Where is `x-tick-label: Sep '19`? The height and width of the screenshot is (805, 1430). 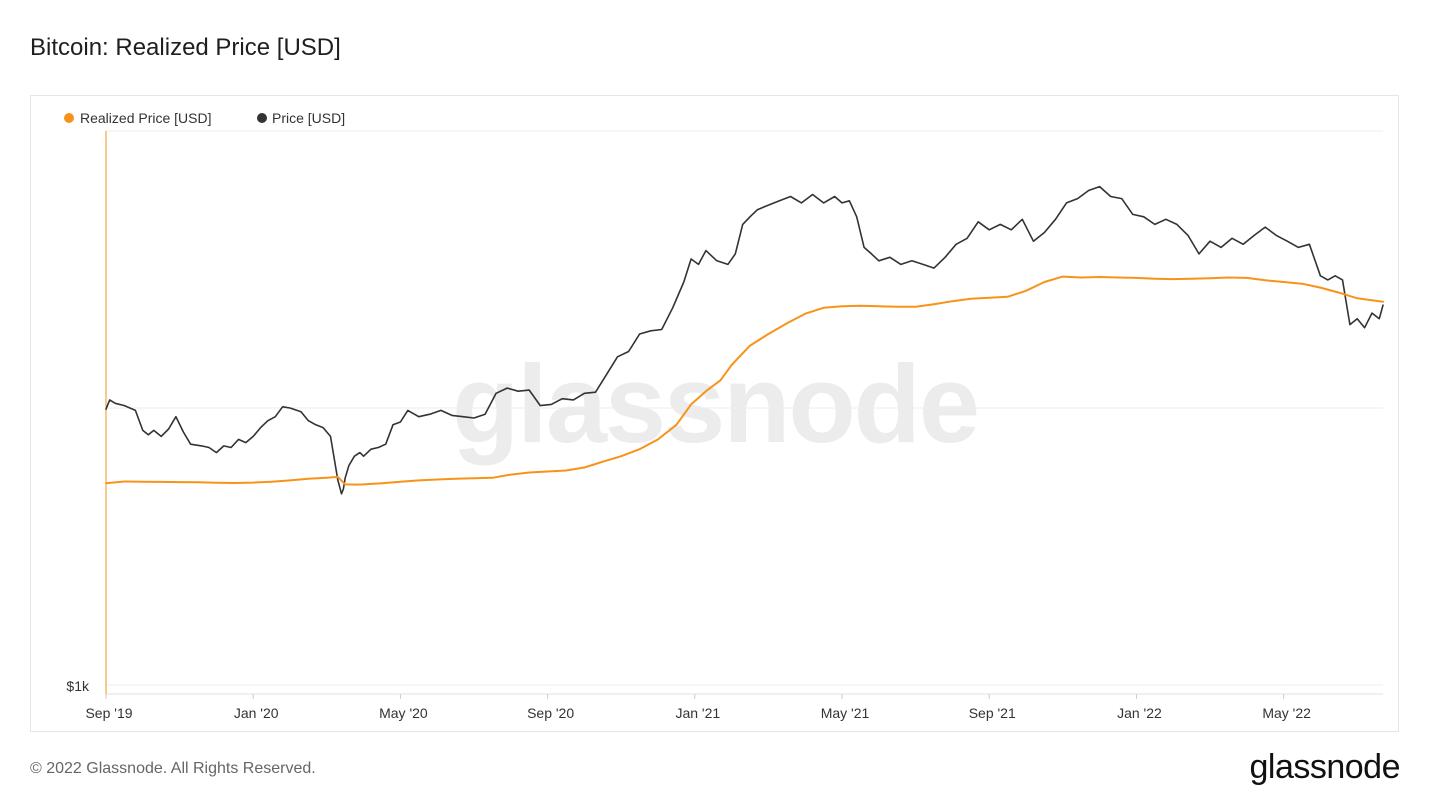
x-tick-label: Sep '19 is located at coordinates (108, 713).